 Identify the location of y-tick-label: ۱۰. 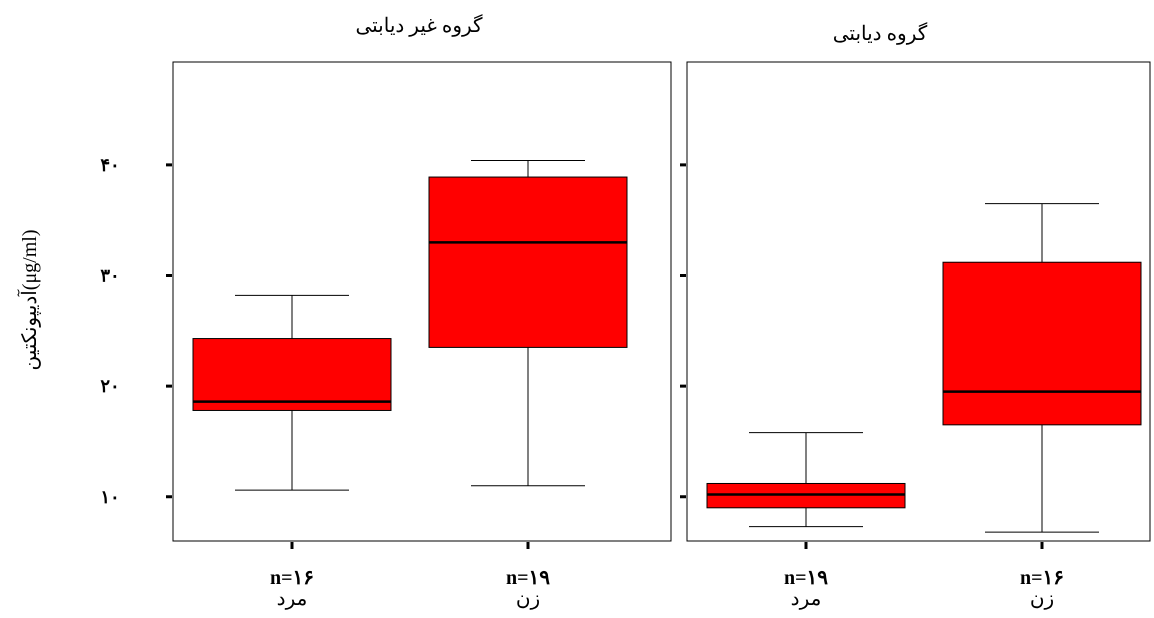
(109, 497).